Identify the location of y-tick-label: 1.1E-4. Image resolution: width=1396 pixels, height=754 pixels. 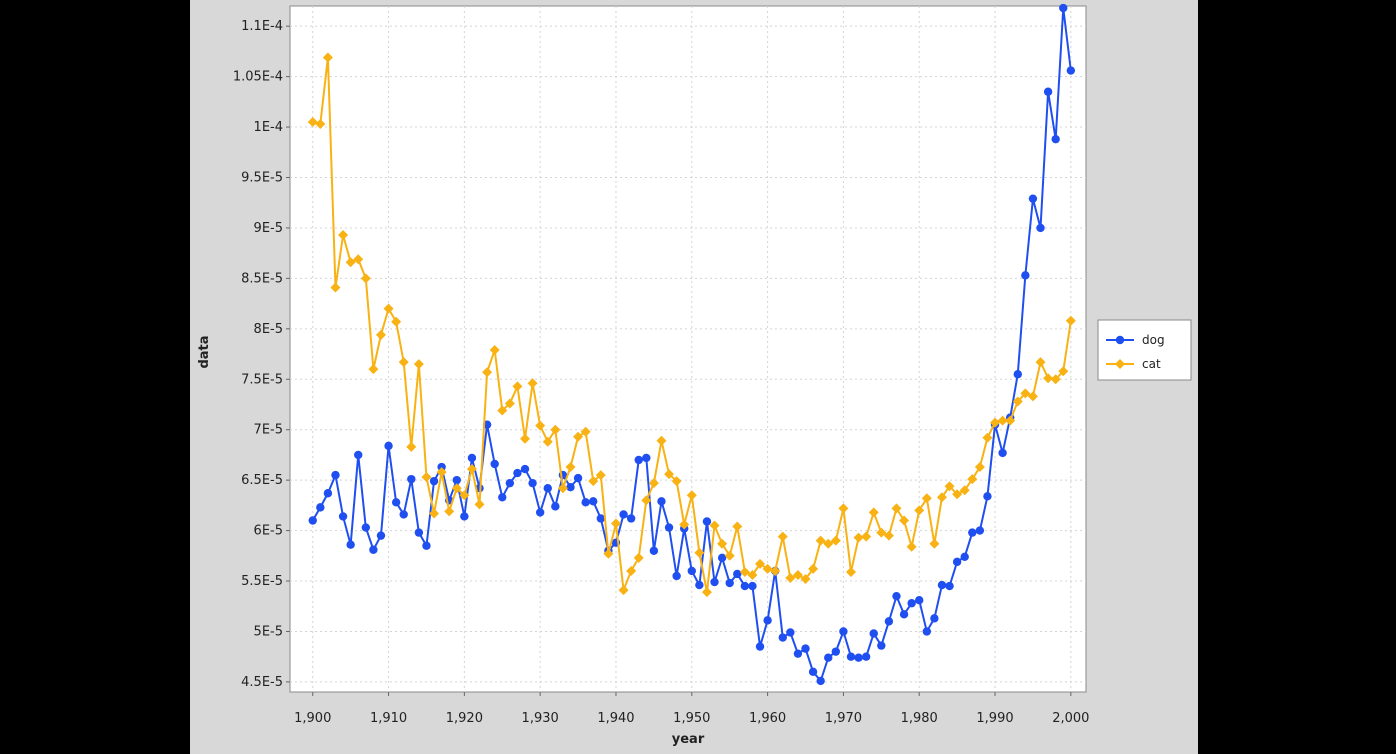
(262, 26).